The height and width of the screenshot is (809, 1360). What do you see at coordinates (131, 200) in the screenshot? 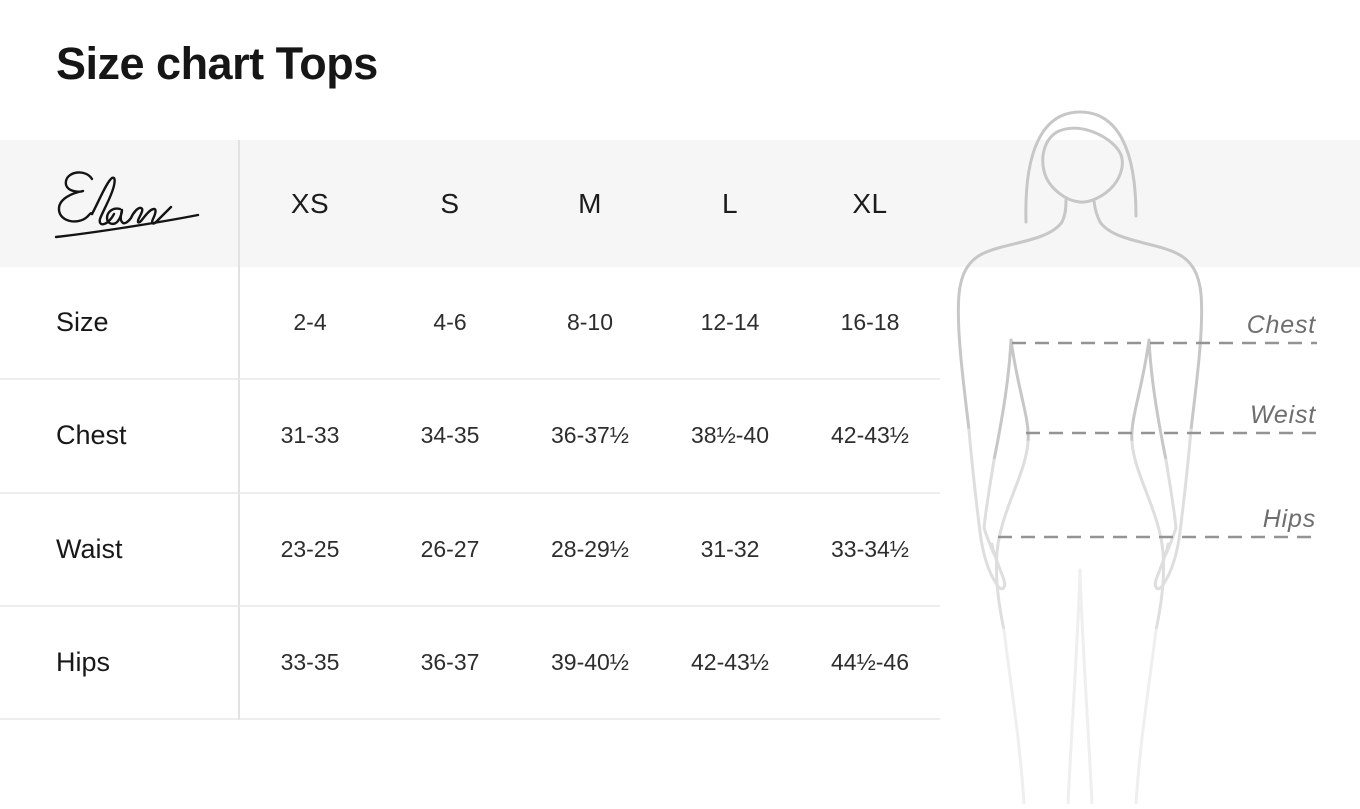
I see `logo-script-lan` at bounding box center [131, 200].